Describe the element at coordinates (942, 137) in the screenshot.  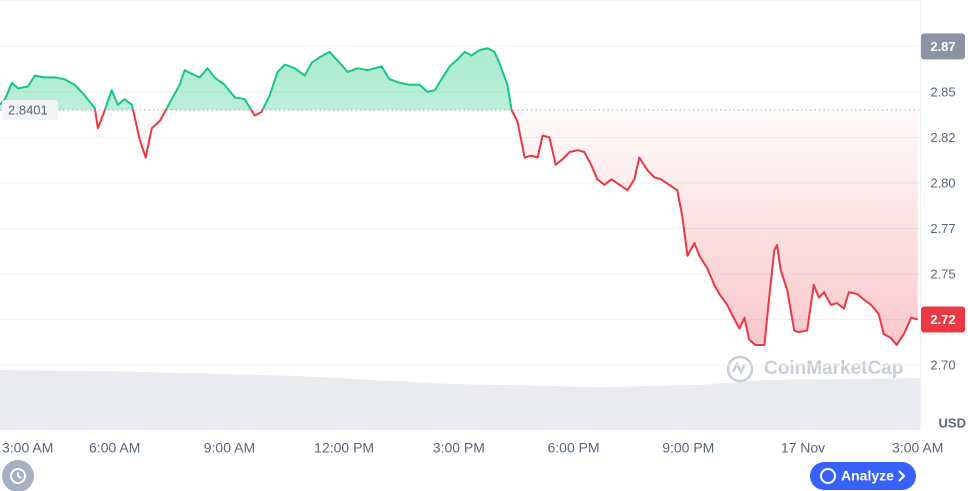
I see `y-tick-label: 2.82` at that location.